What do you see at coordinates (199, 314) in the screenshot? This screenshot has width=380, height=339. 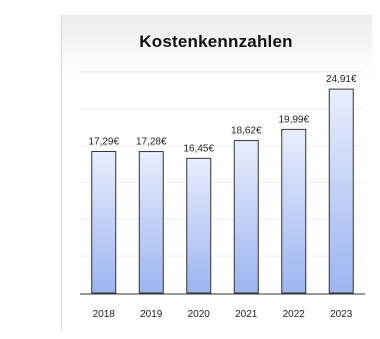 I see `x-tick-label-2020: 2020` at bounding box center [199, 314].